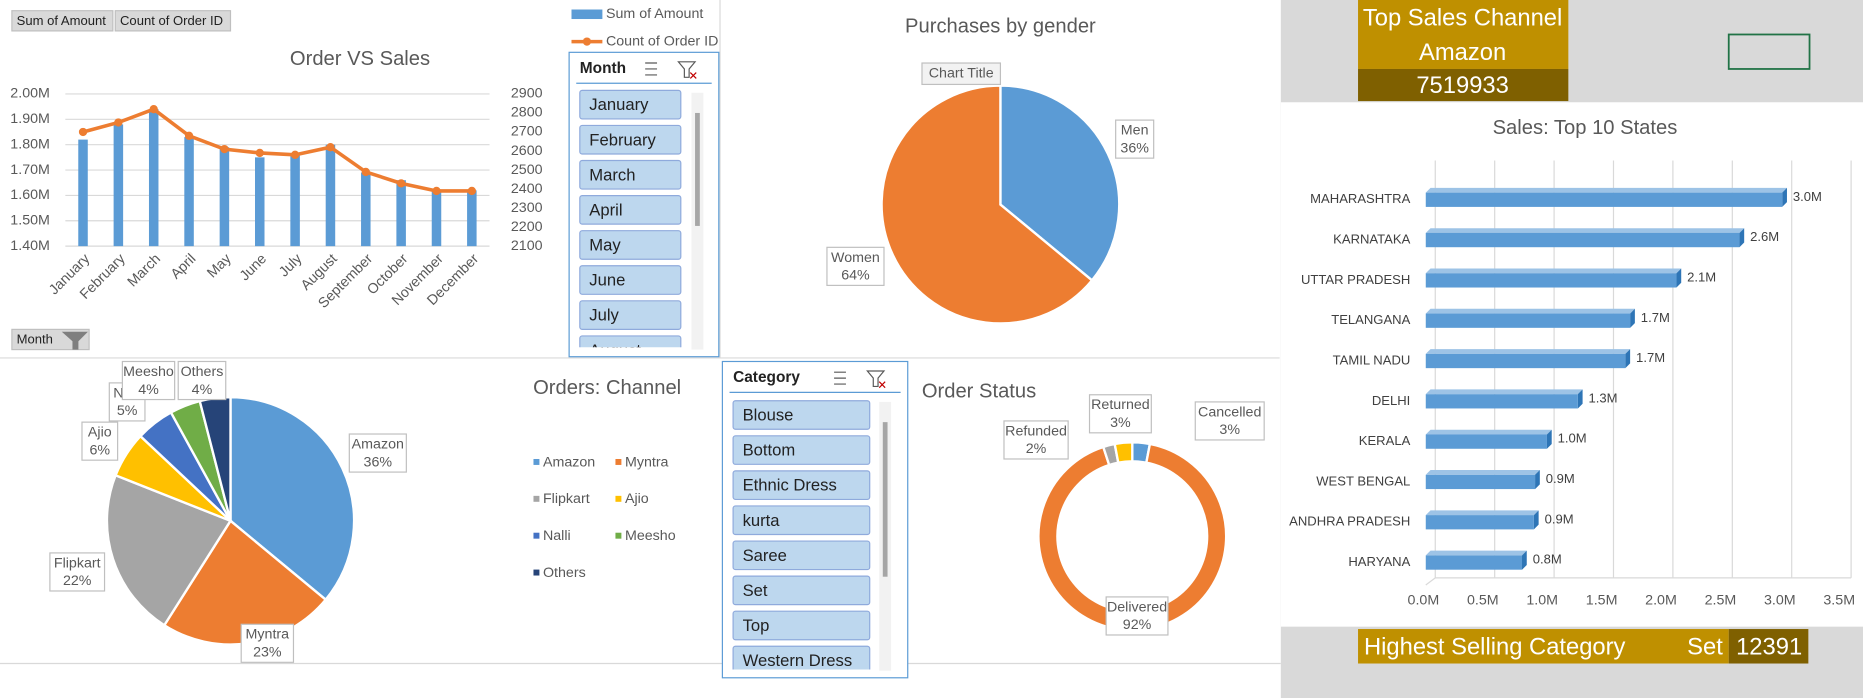 The image size is (1863, 698). I want to click on slicer-item-label: June, so click(607, 280).